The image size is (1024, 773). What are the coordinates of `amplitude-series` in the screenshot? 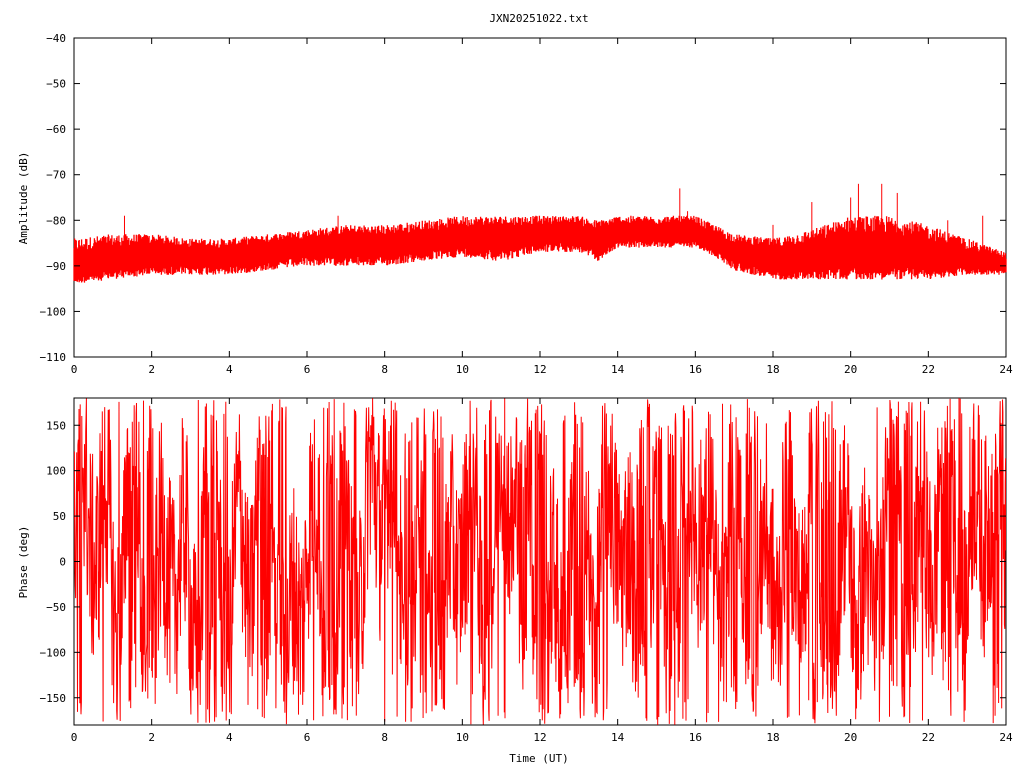 It's located at (540, 233).